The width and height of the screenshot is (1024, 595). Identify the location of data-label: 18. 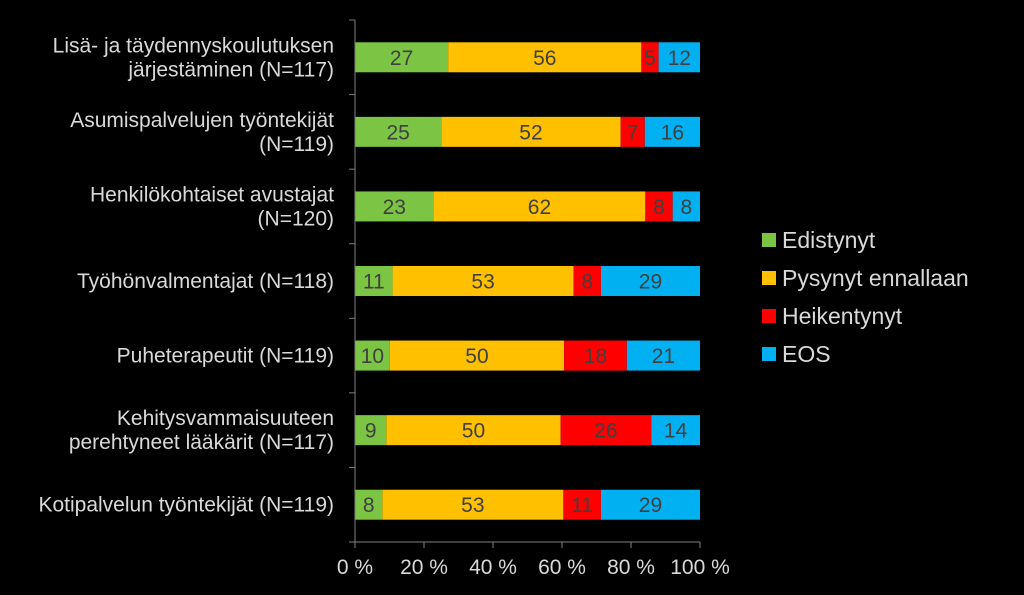
(595, 356).